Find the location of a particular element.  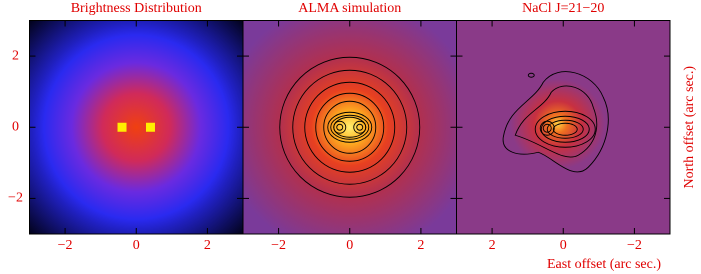

y-tick-label: 0 is located at coordinates (15, 126).